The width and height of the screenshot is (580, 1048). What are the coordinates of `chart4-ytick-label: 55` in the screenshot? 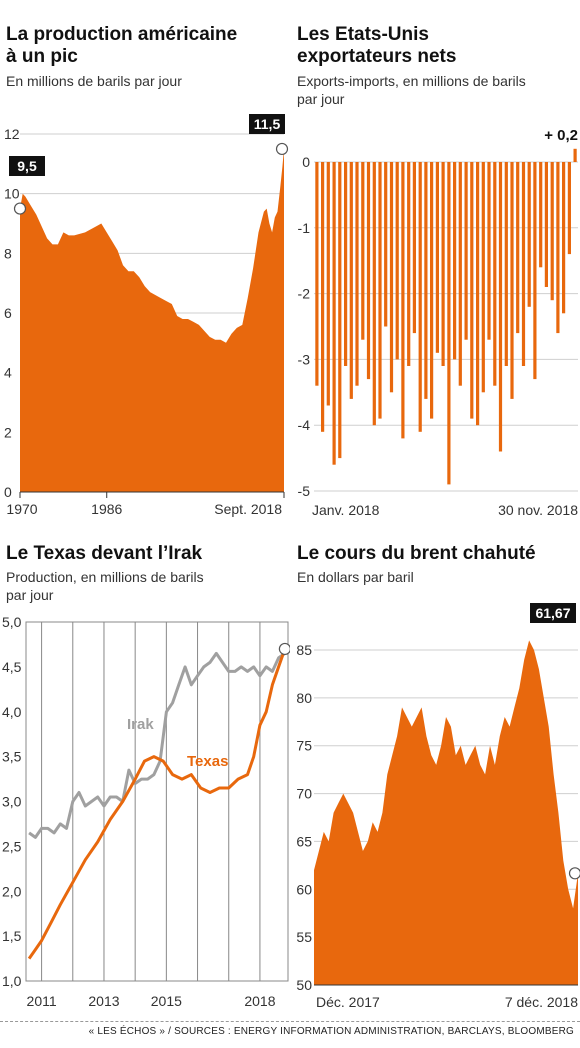 It's located at (304, 937).